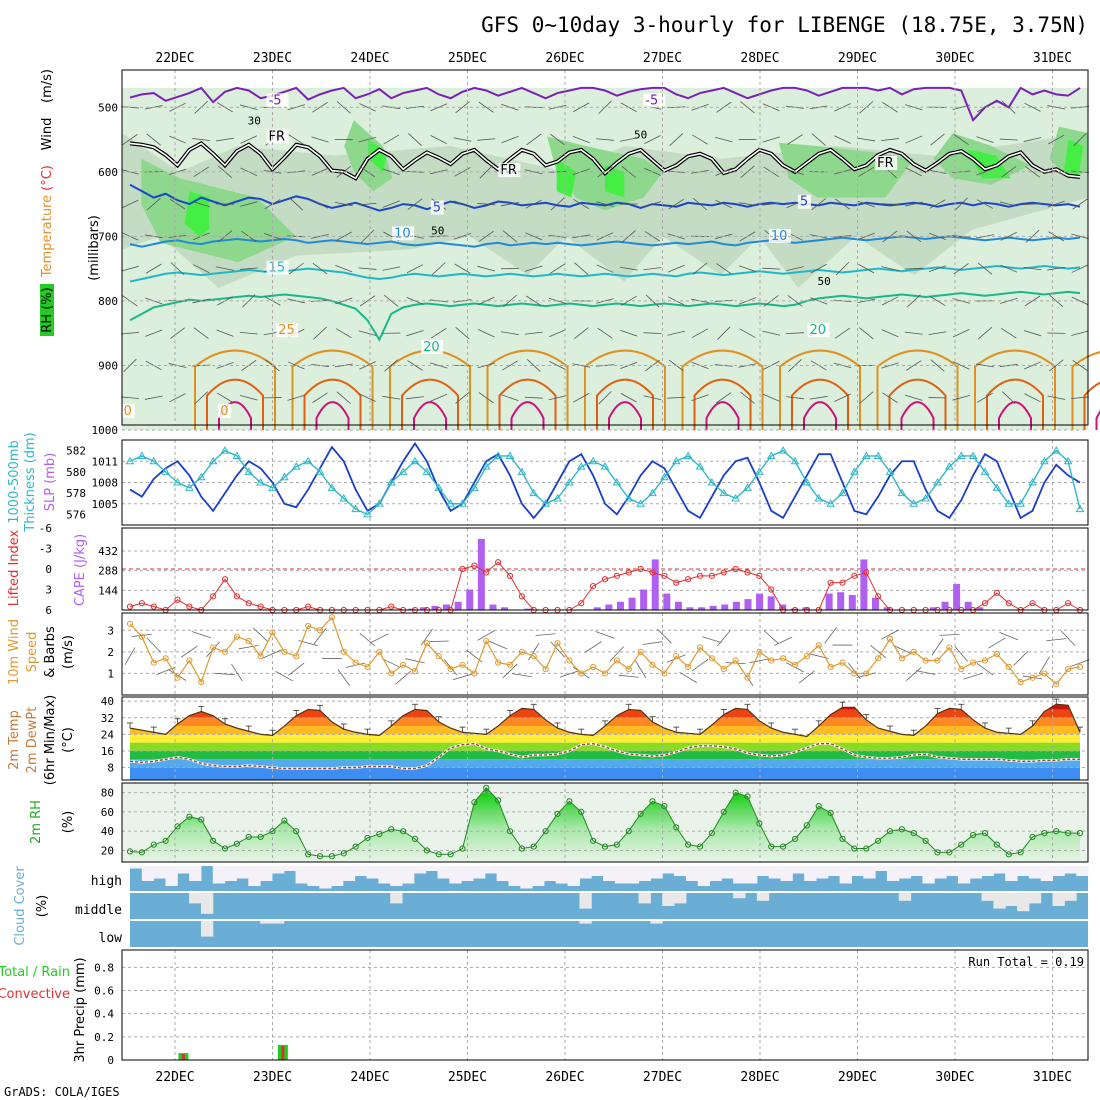 The height and width of the screenshot is (1100, 1100). Describe the element at coordinates (605, 569) in the screenshot. I see `panel-frame` at that location.